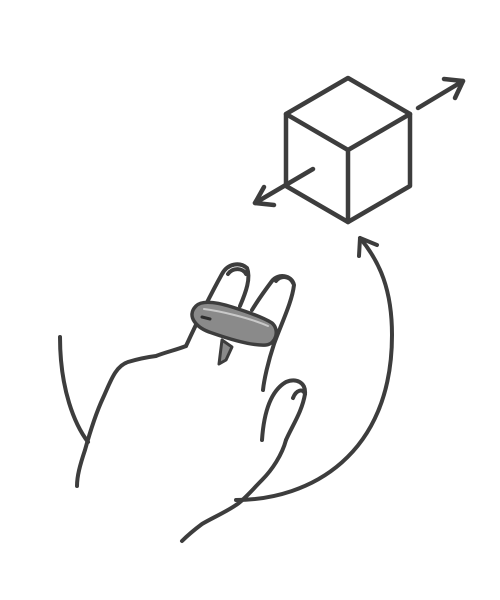 The width and height of the screenshot is (500, 600). Describe the element at coordinates (234, 333) in the screenshot. I see `finger-ring-controller-icon` at that location.